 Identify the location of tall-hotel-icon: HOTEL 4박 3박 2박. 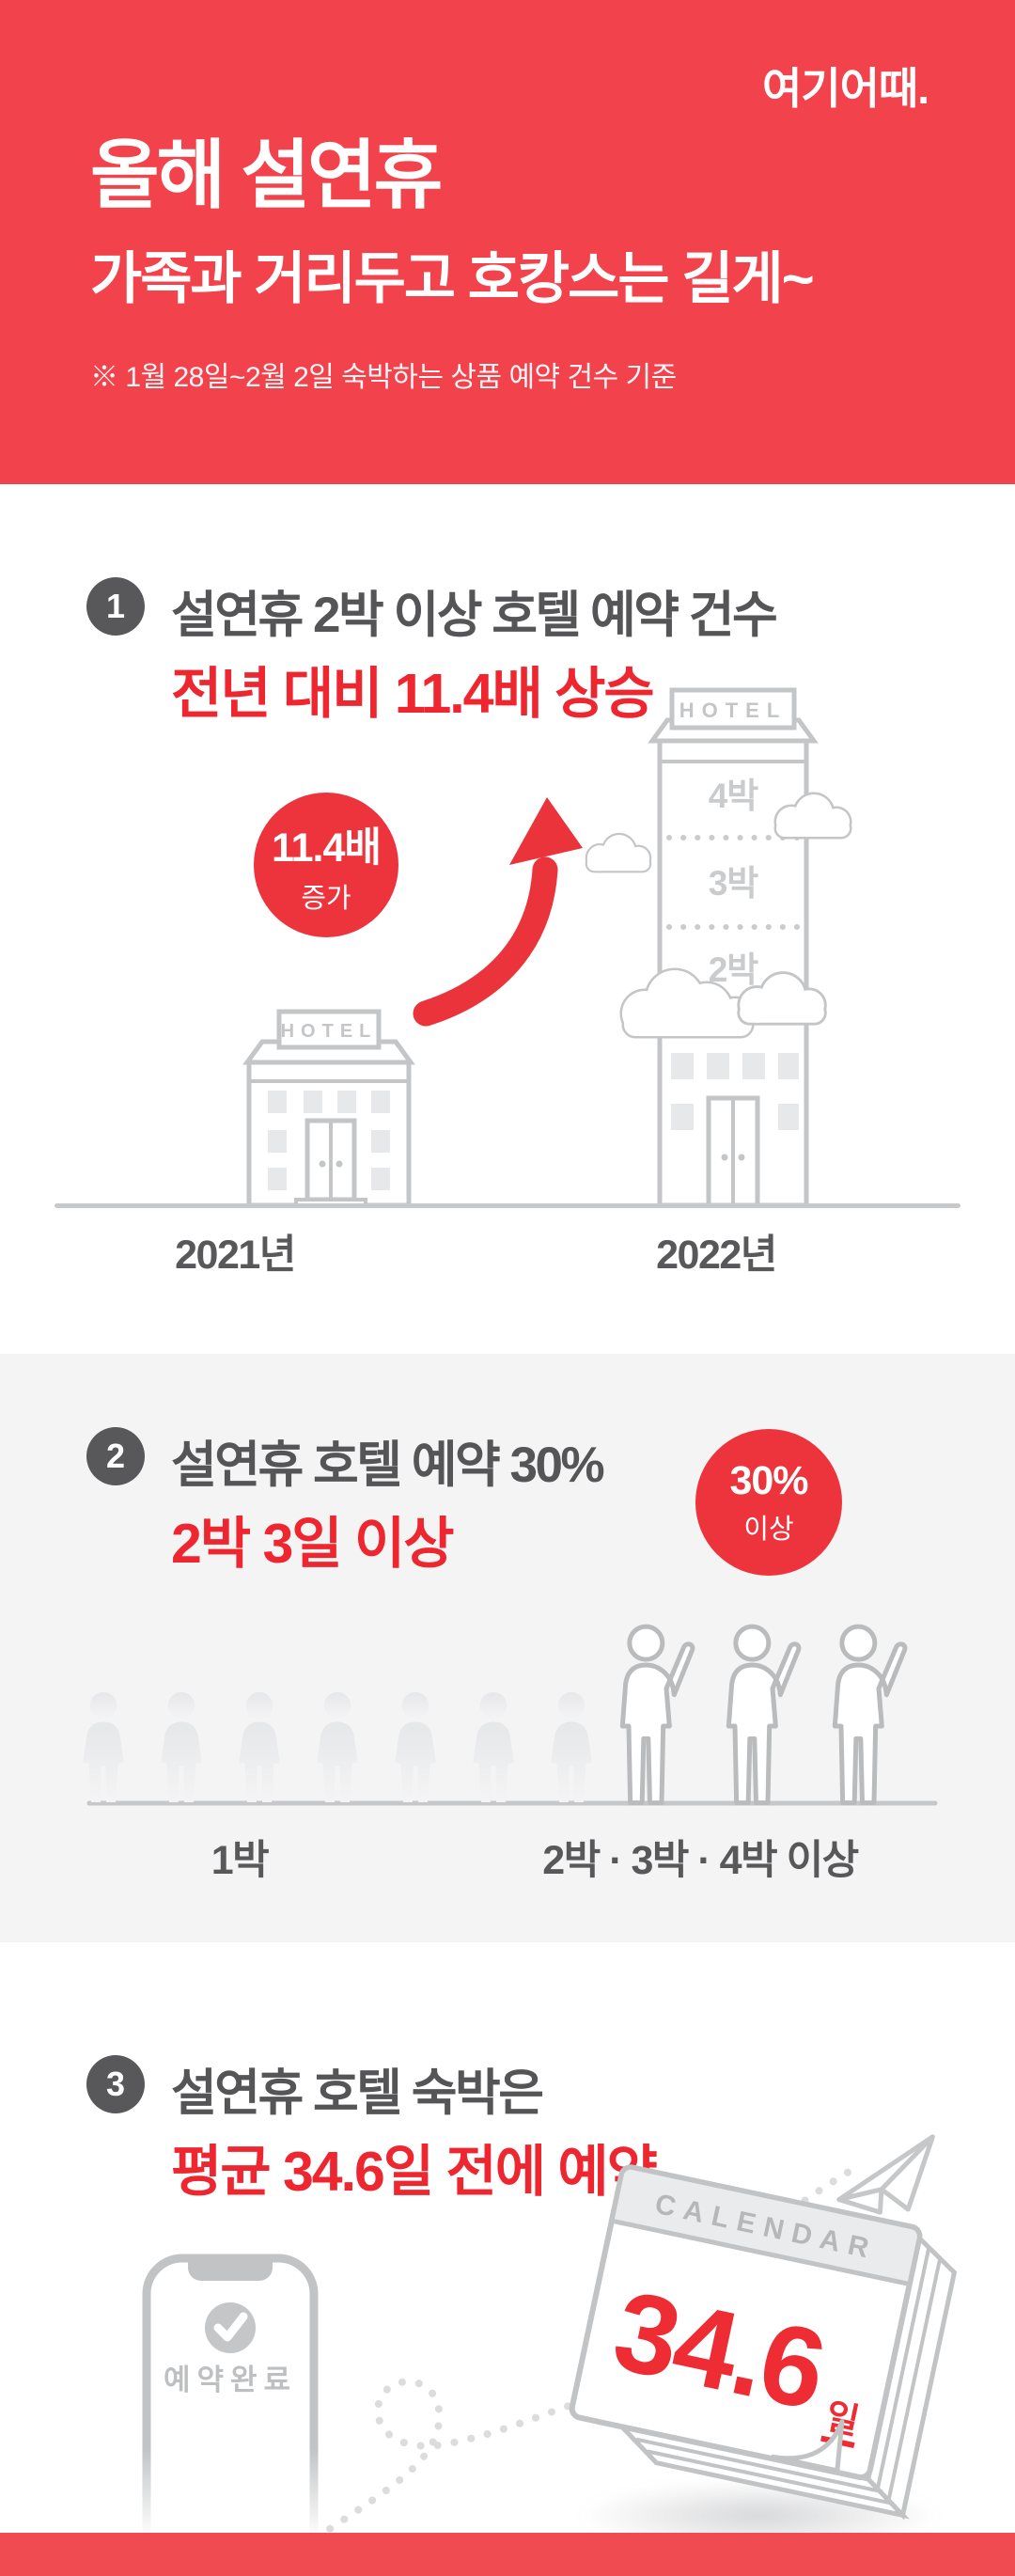
(733, 948).